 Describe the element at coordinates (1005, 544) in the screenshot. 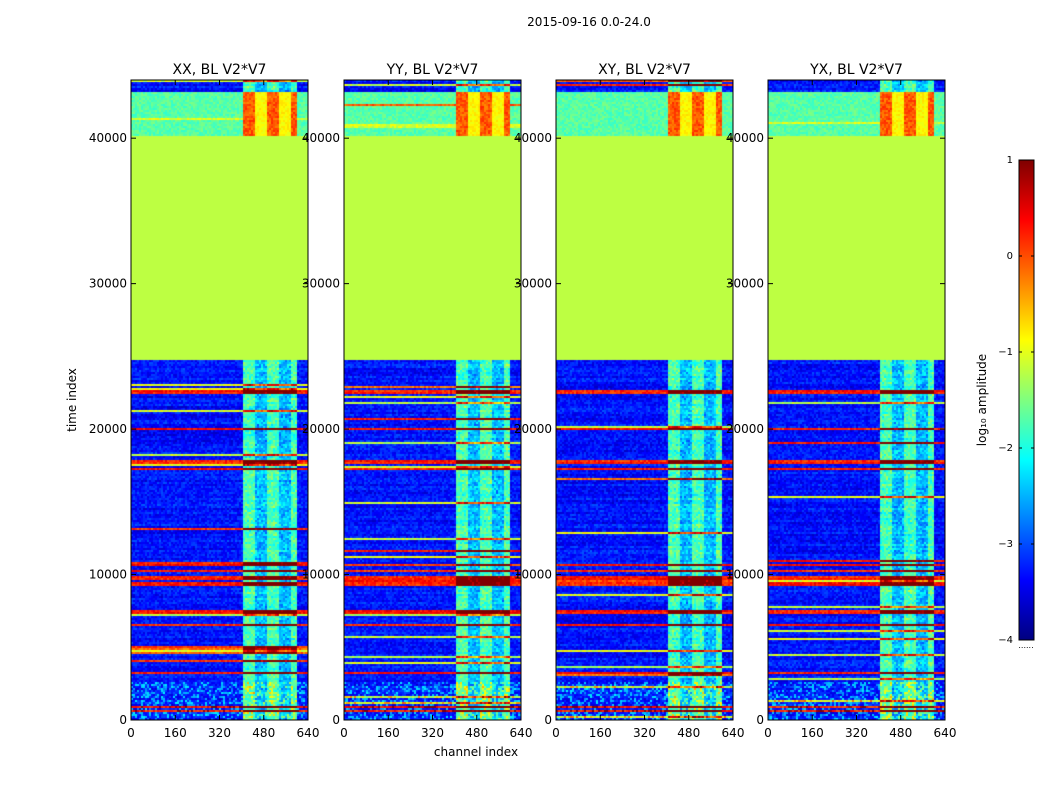

I see `colorbar-tick-label: −3` at that location.